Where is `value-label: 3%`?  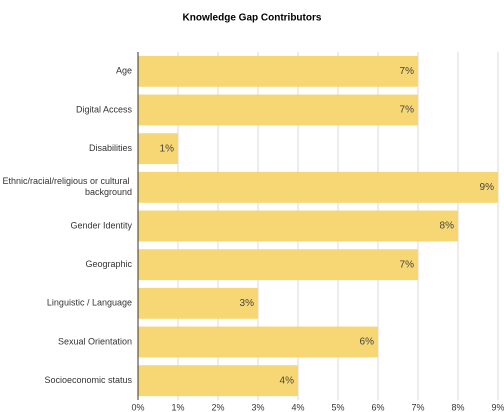 value-label: 3% is located at coordinates (247, 303).